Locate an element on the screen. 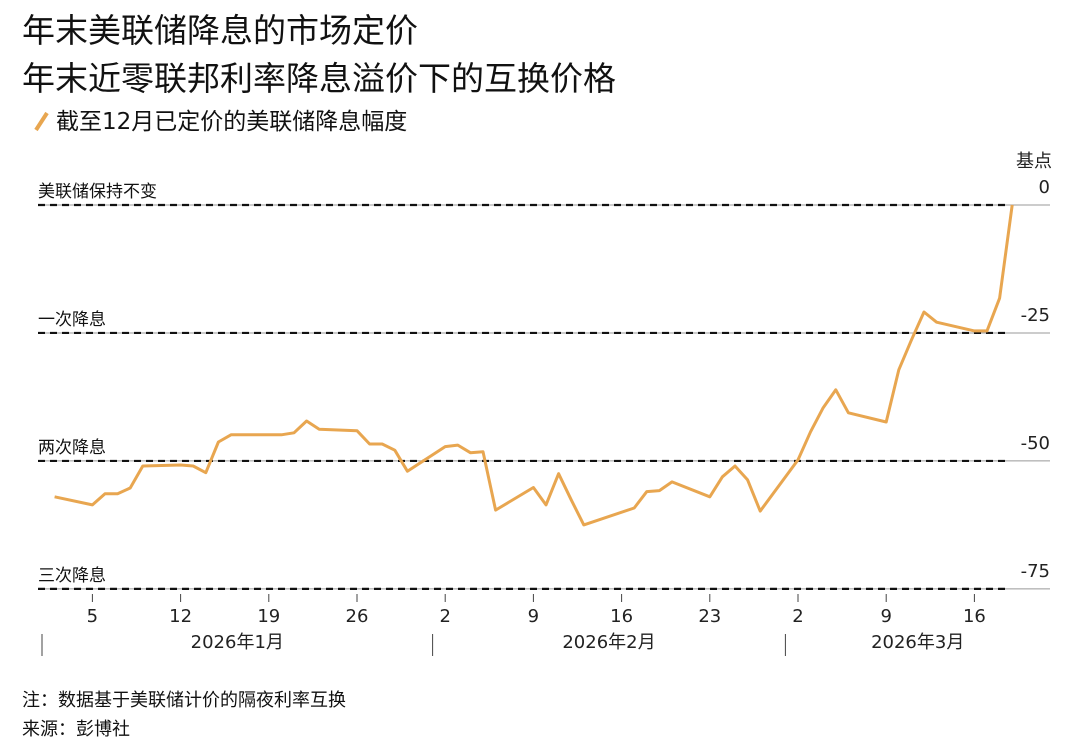 This screenshot has height=746, width=1080. y-tick-label: 0 is located at coordinates (1044, 187).